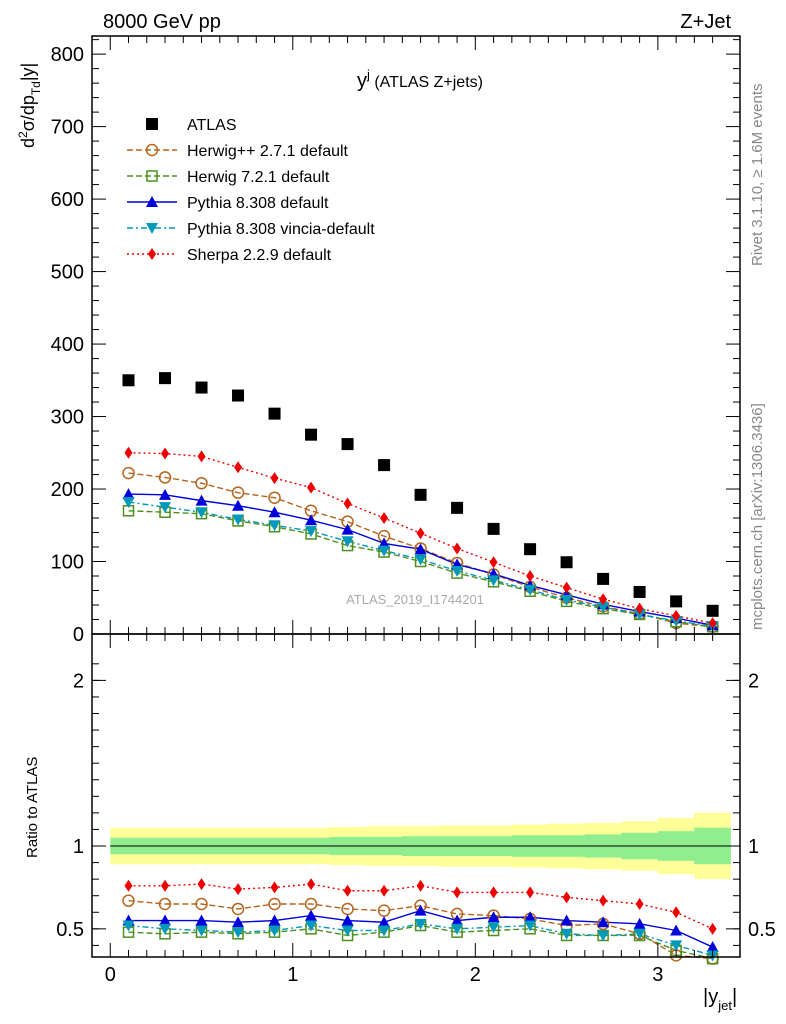 The width and height of the screenshot is (786, 1024). I want to click on y-tick-label-ratio: 0.5, so click(70, 930).